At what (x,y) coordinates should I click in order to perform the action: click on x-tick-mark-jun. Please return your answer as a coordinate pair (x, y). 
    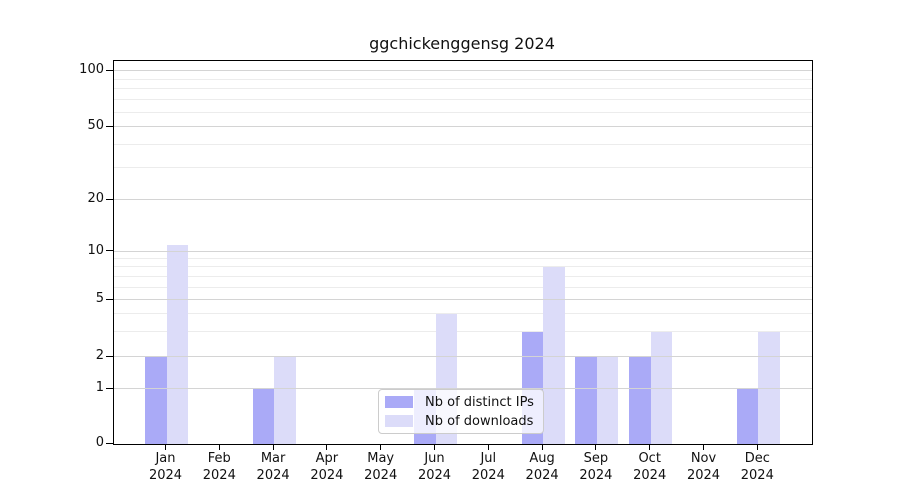
    Looking at the image, I should click on (434, 447).